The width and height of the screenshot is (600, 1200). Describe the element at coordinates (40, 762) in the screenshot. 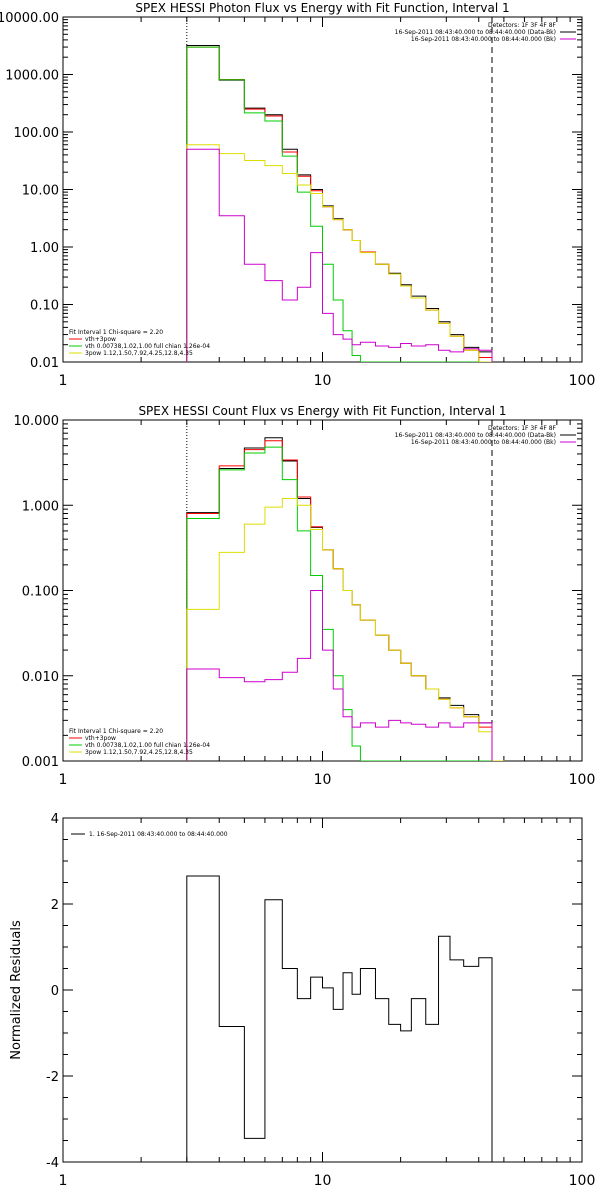

I see `y-tick-label: 0.001` at that location.